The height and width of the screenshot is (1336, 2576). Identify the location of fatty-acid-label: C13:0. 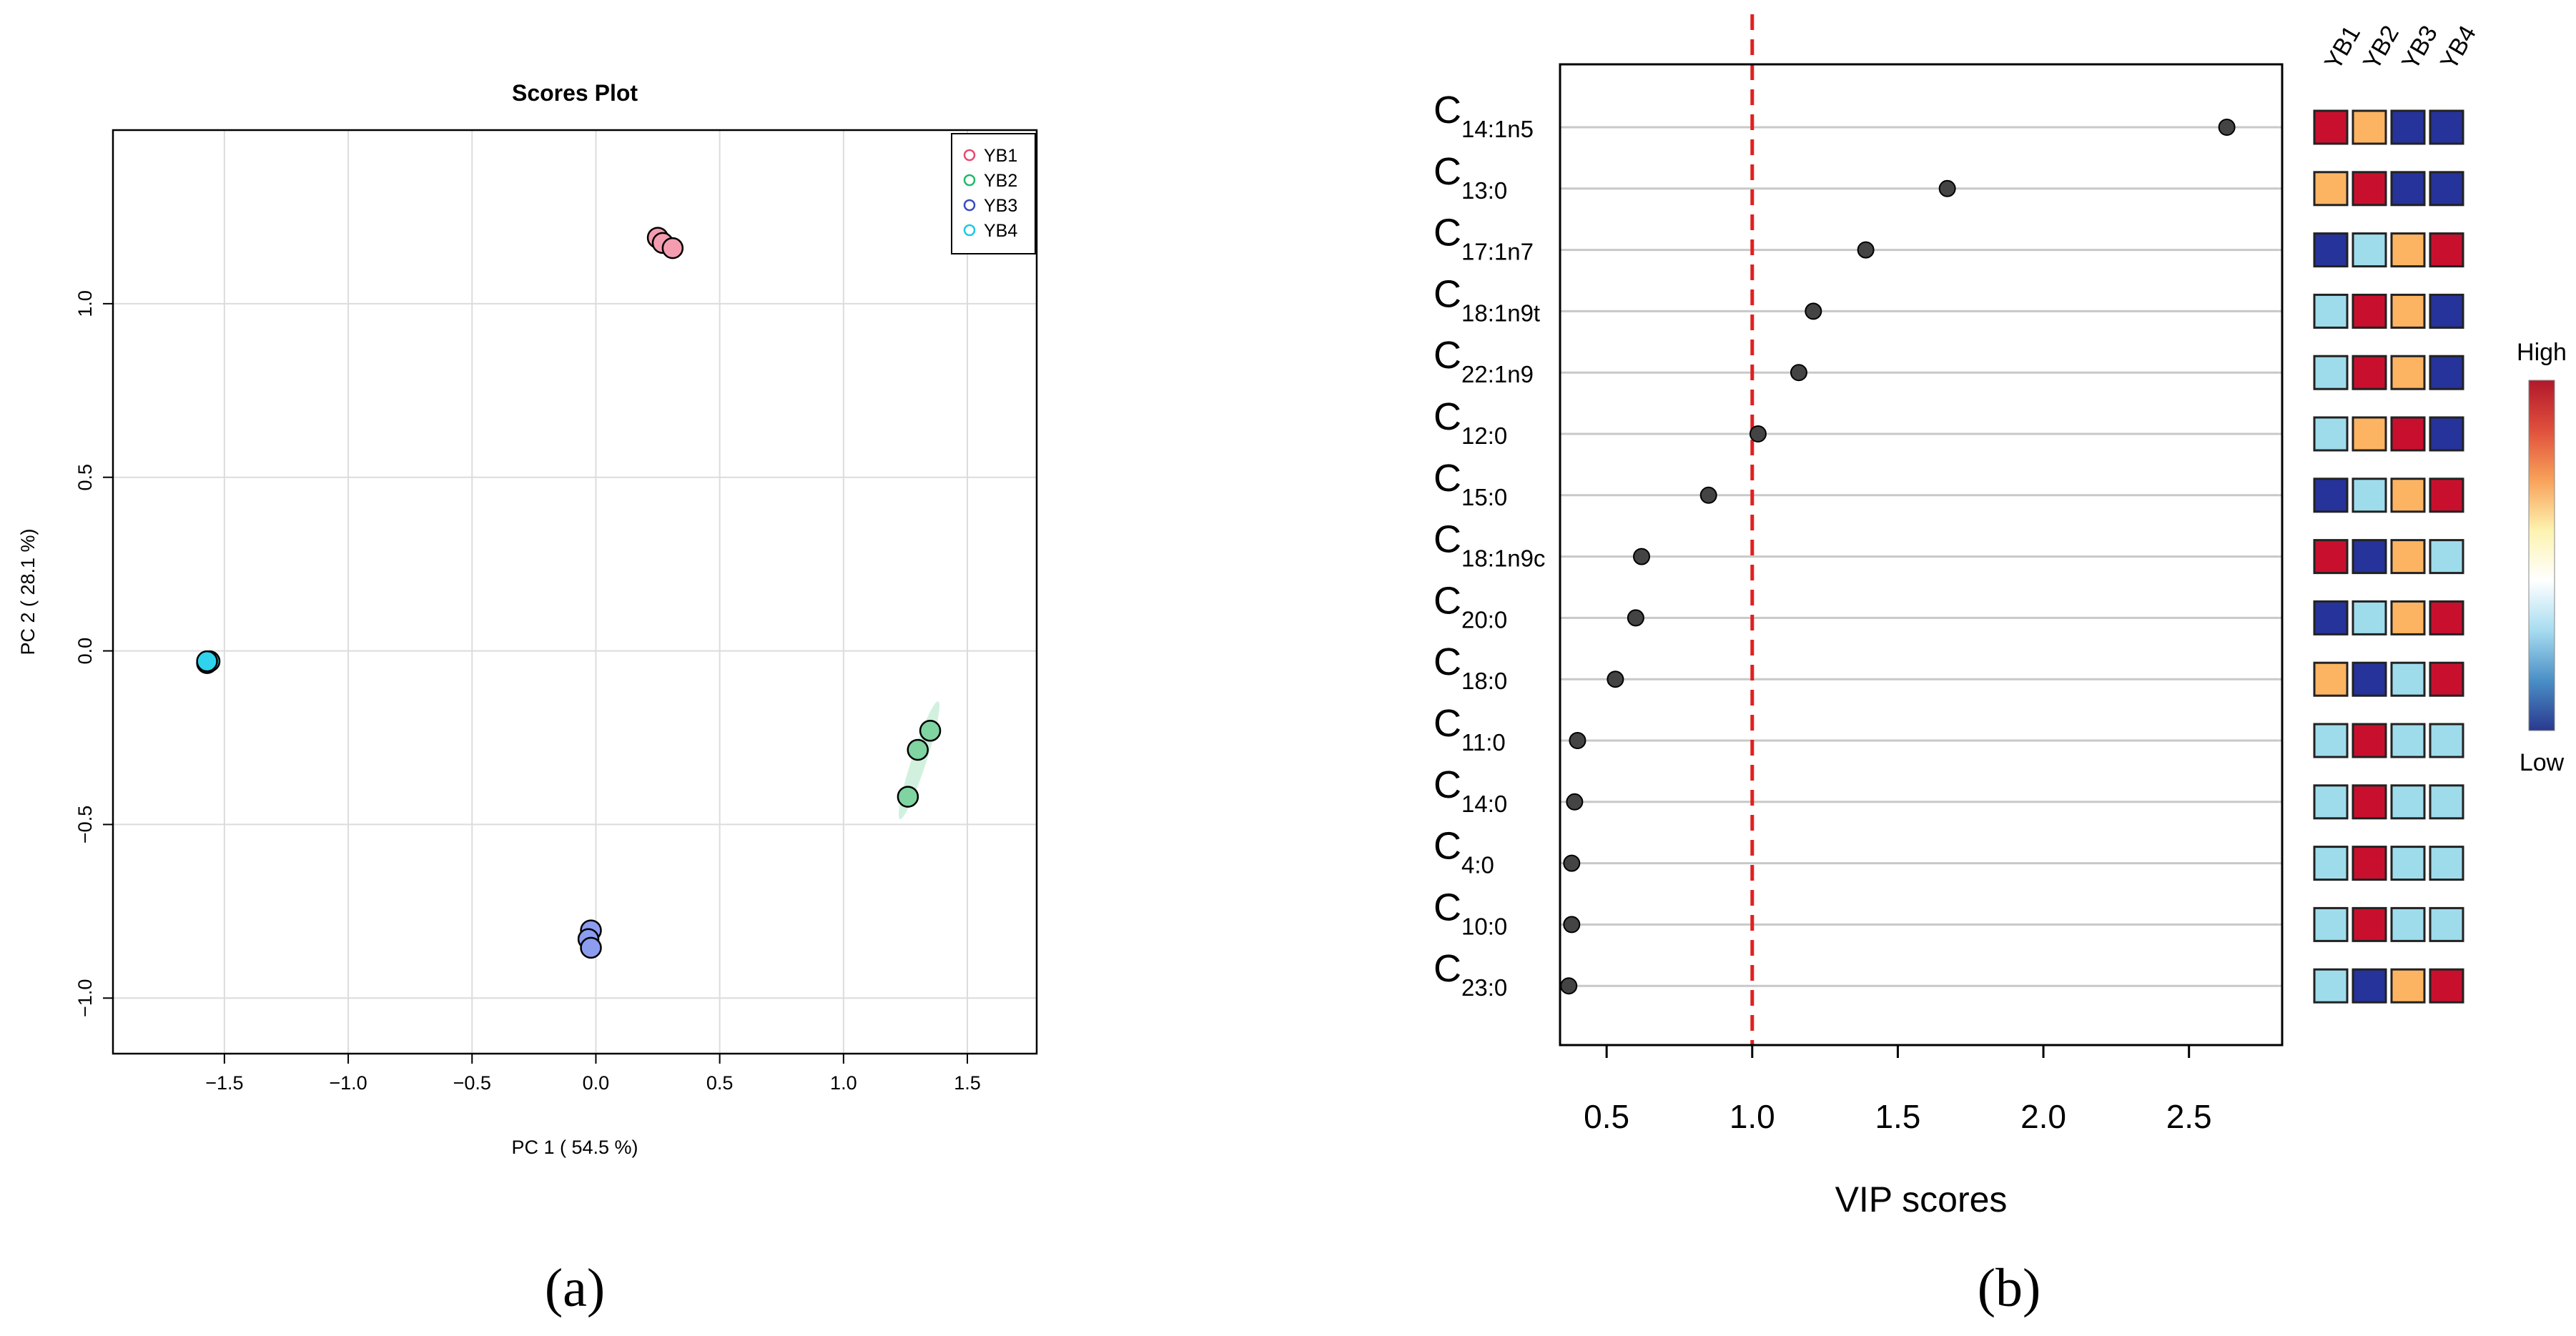
(1470, 177).